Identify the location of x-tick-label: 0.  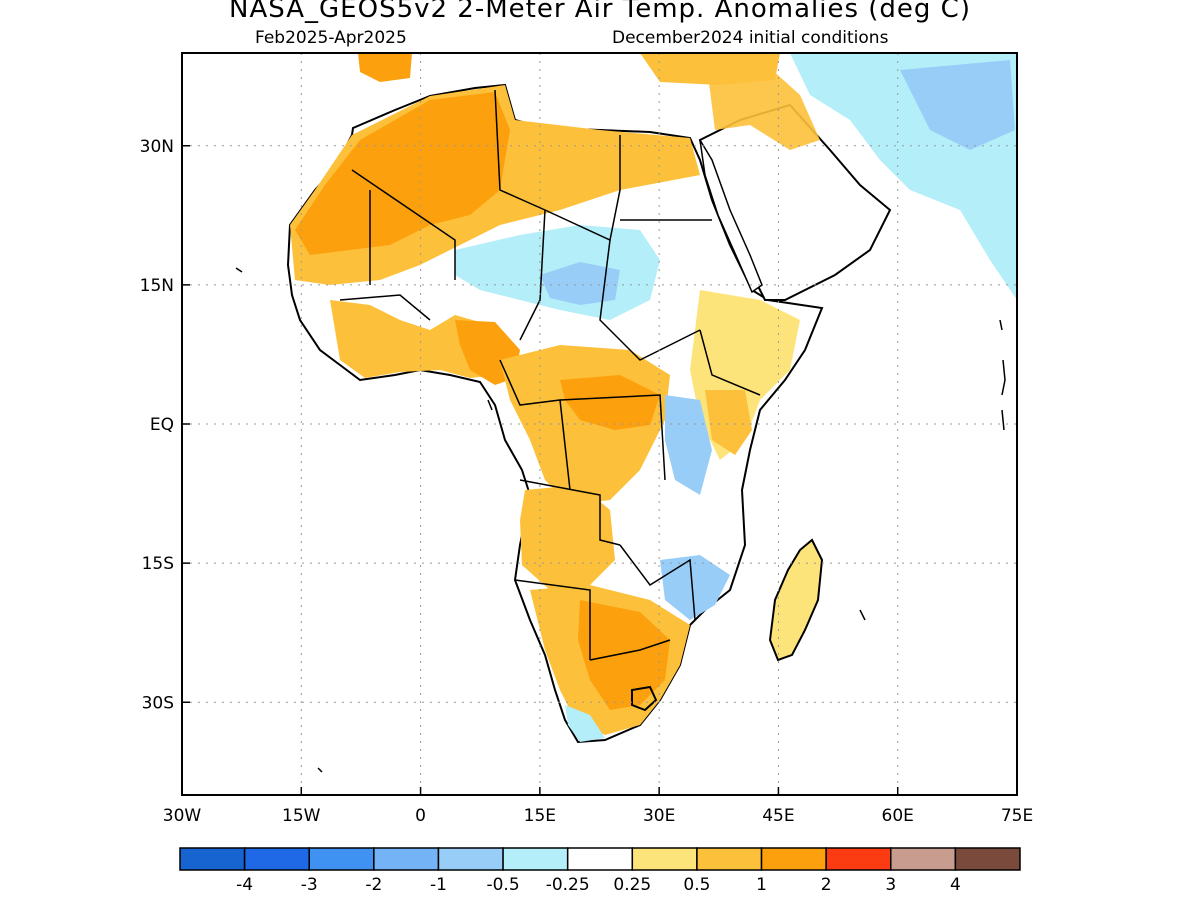
(420, 816).